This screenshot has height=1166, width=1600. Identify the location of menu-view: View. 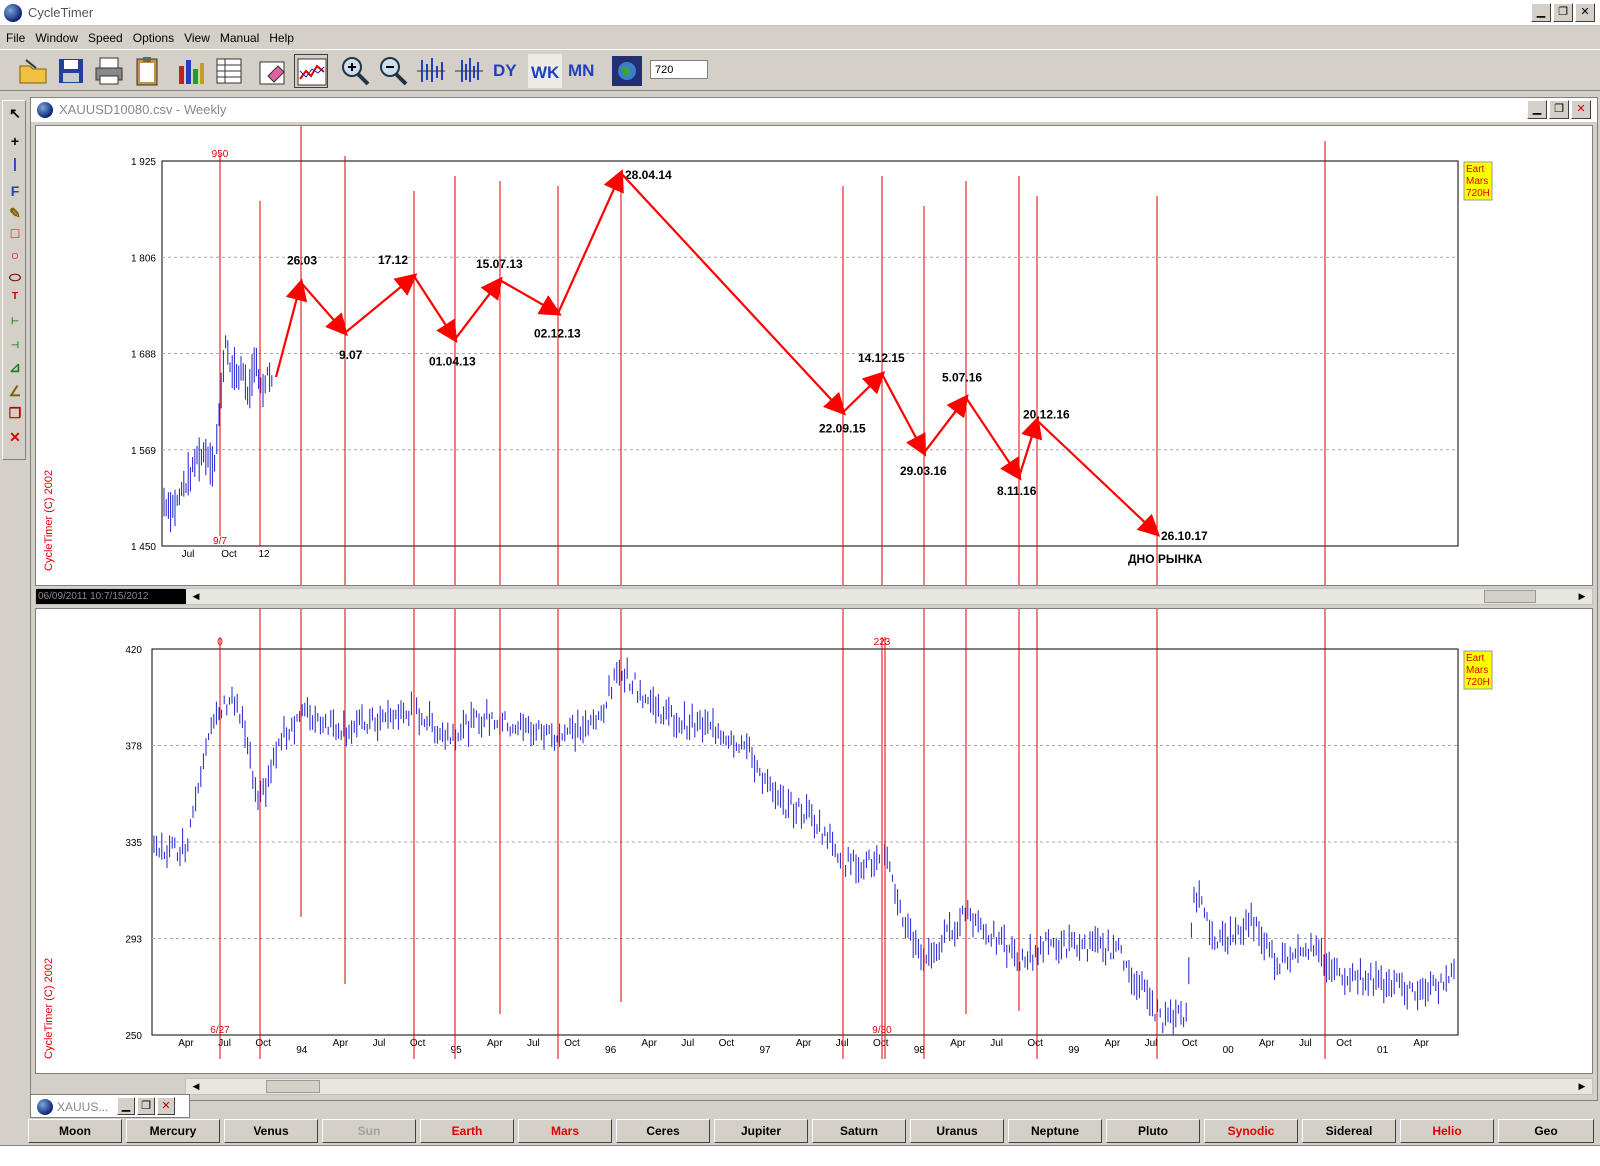
(197, 38).